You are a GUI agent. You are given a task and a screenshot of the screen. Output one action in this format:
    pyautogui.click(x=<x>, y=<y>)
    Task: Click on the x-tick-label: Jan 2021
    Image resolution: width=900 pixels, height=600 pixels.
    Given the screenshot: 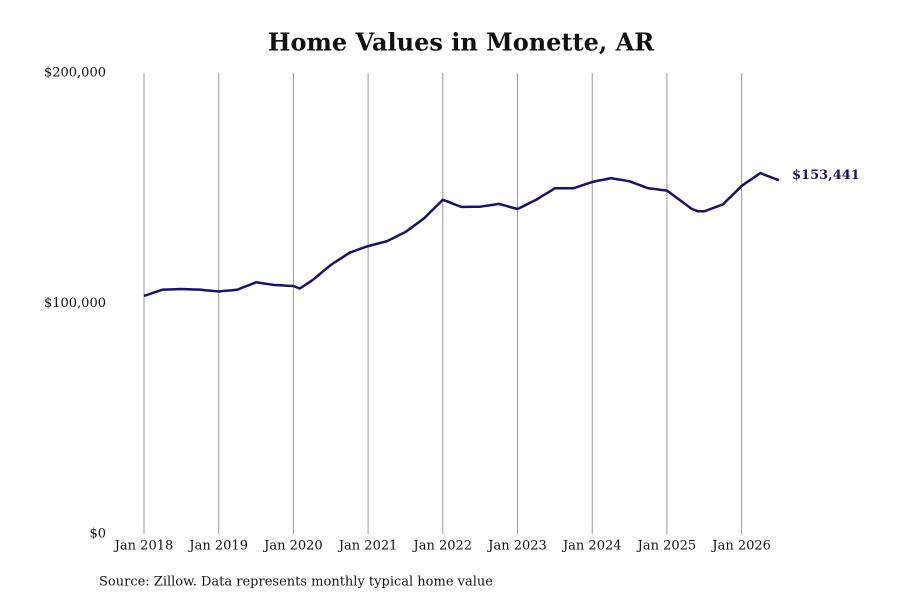 What is the action you would take?
    pyautogui.click(x=367, y=546)
    